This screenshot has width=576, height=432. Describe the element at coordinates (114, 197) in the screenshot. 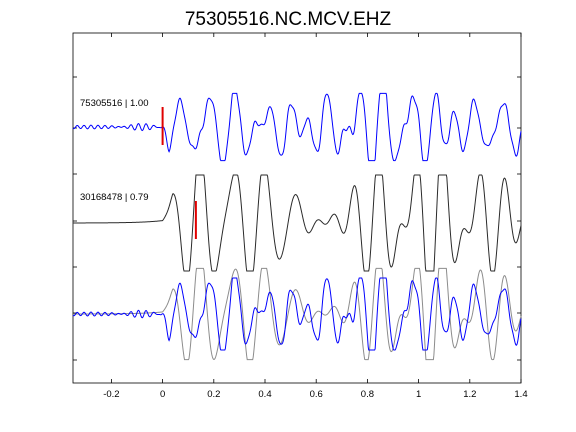

I see `match-trace-label: 30168478 | 0.79` at that location.